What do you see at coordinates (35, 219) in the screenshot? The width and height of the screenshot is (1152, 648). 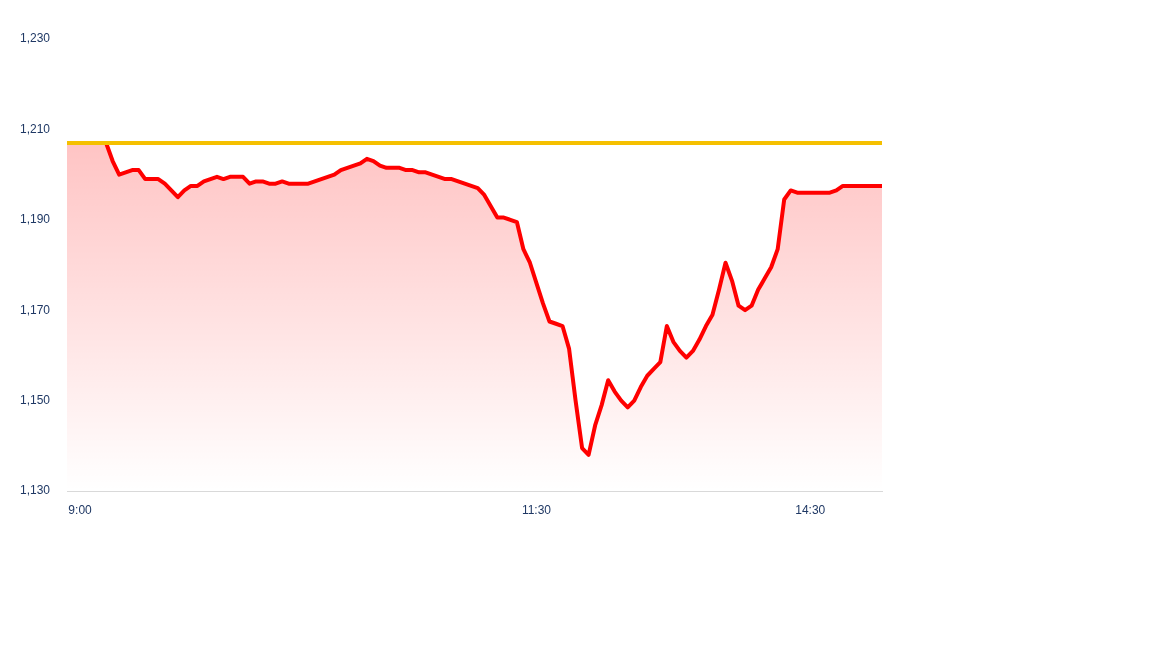 I see `y-tick-label: 1,190` at bounding box center [35, 219].